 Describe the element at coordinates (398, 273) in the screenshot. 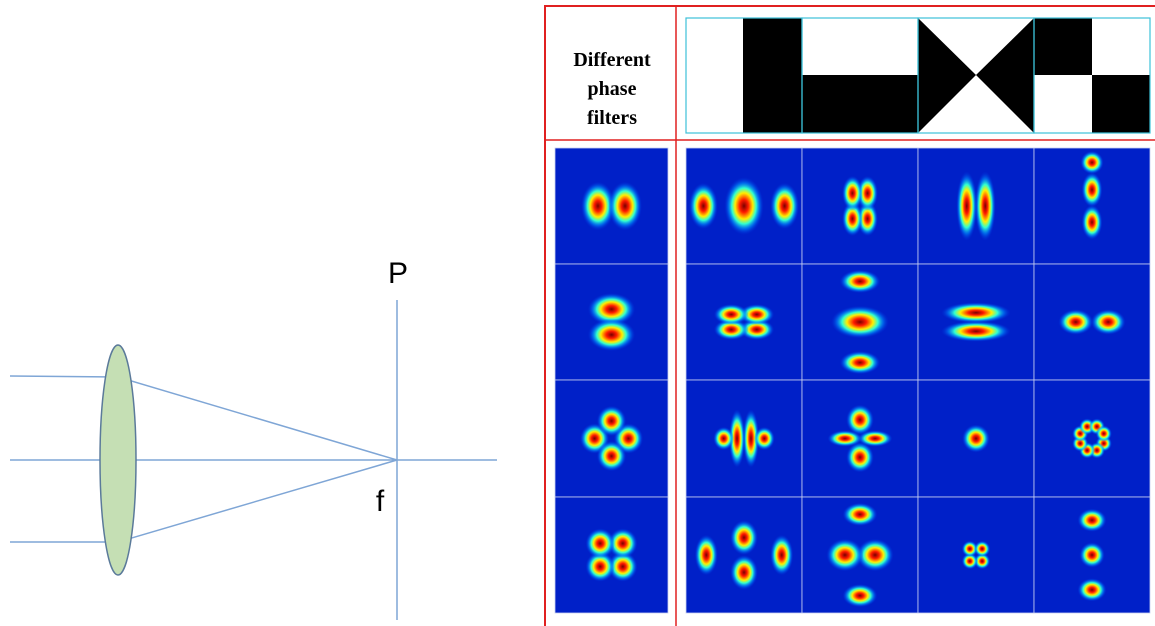

I see `p-label: P` at that location.